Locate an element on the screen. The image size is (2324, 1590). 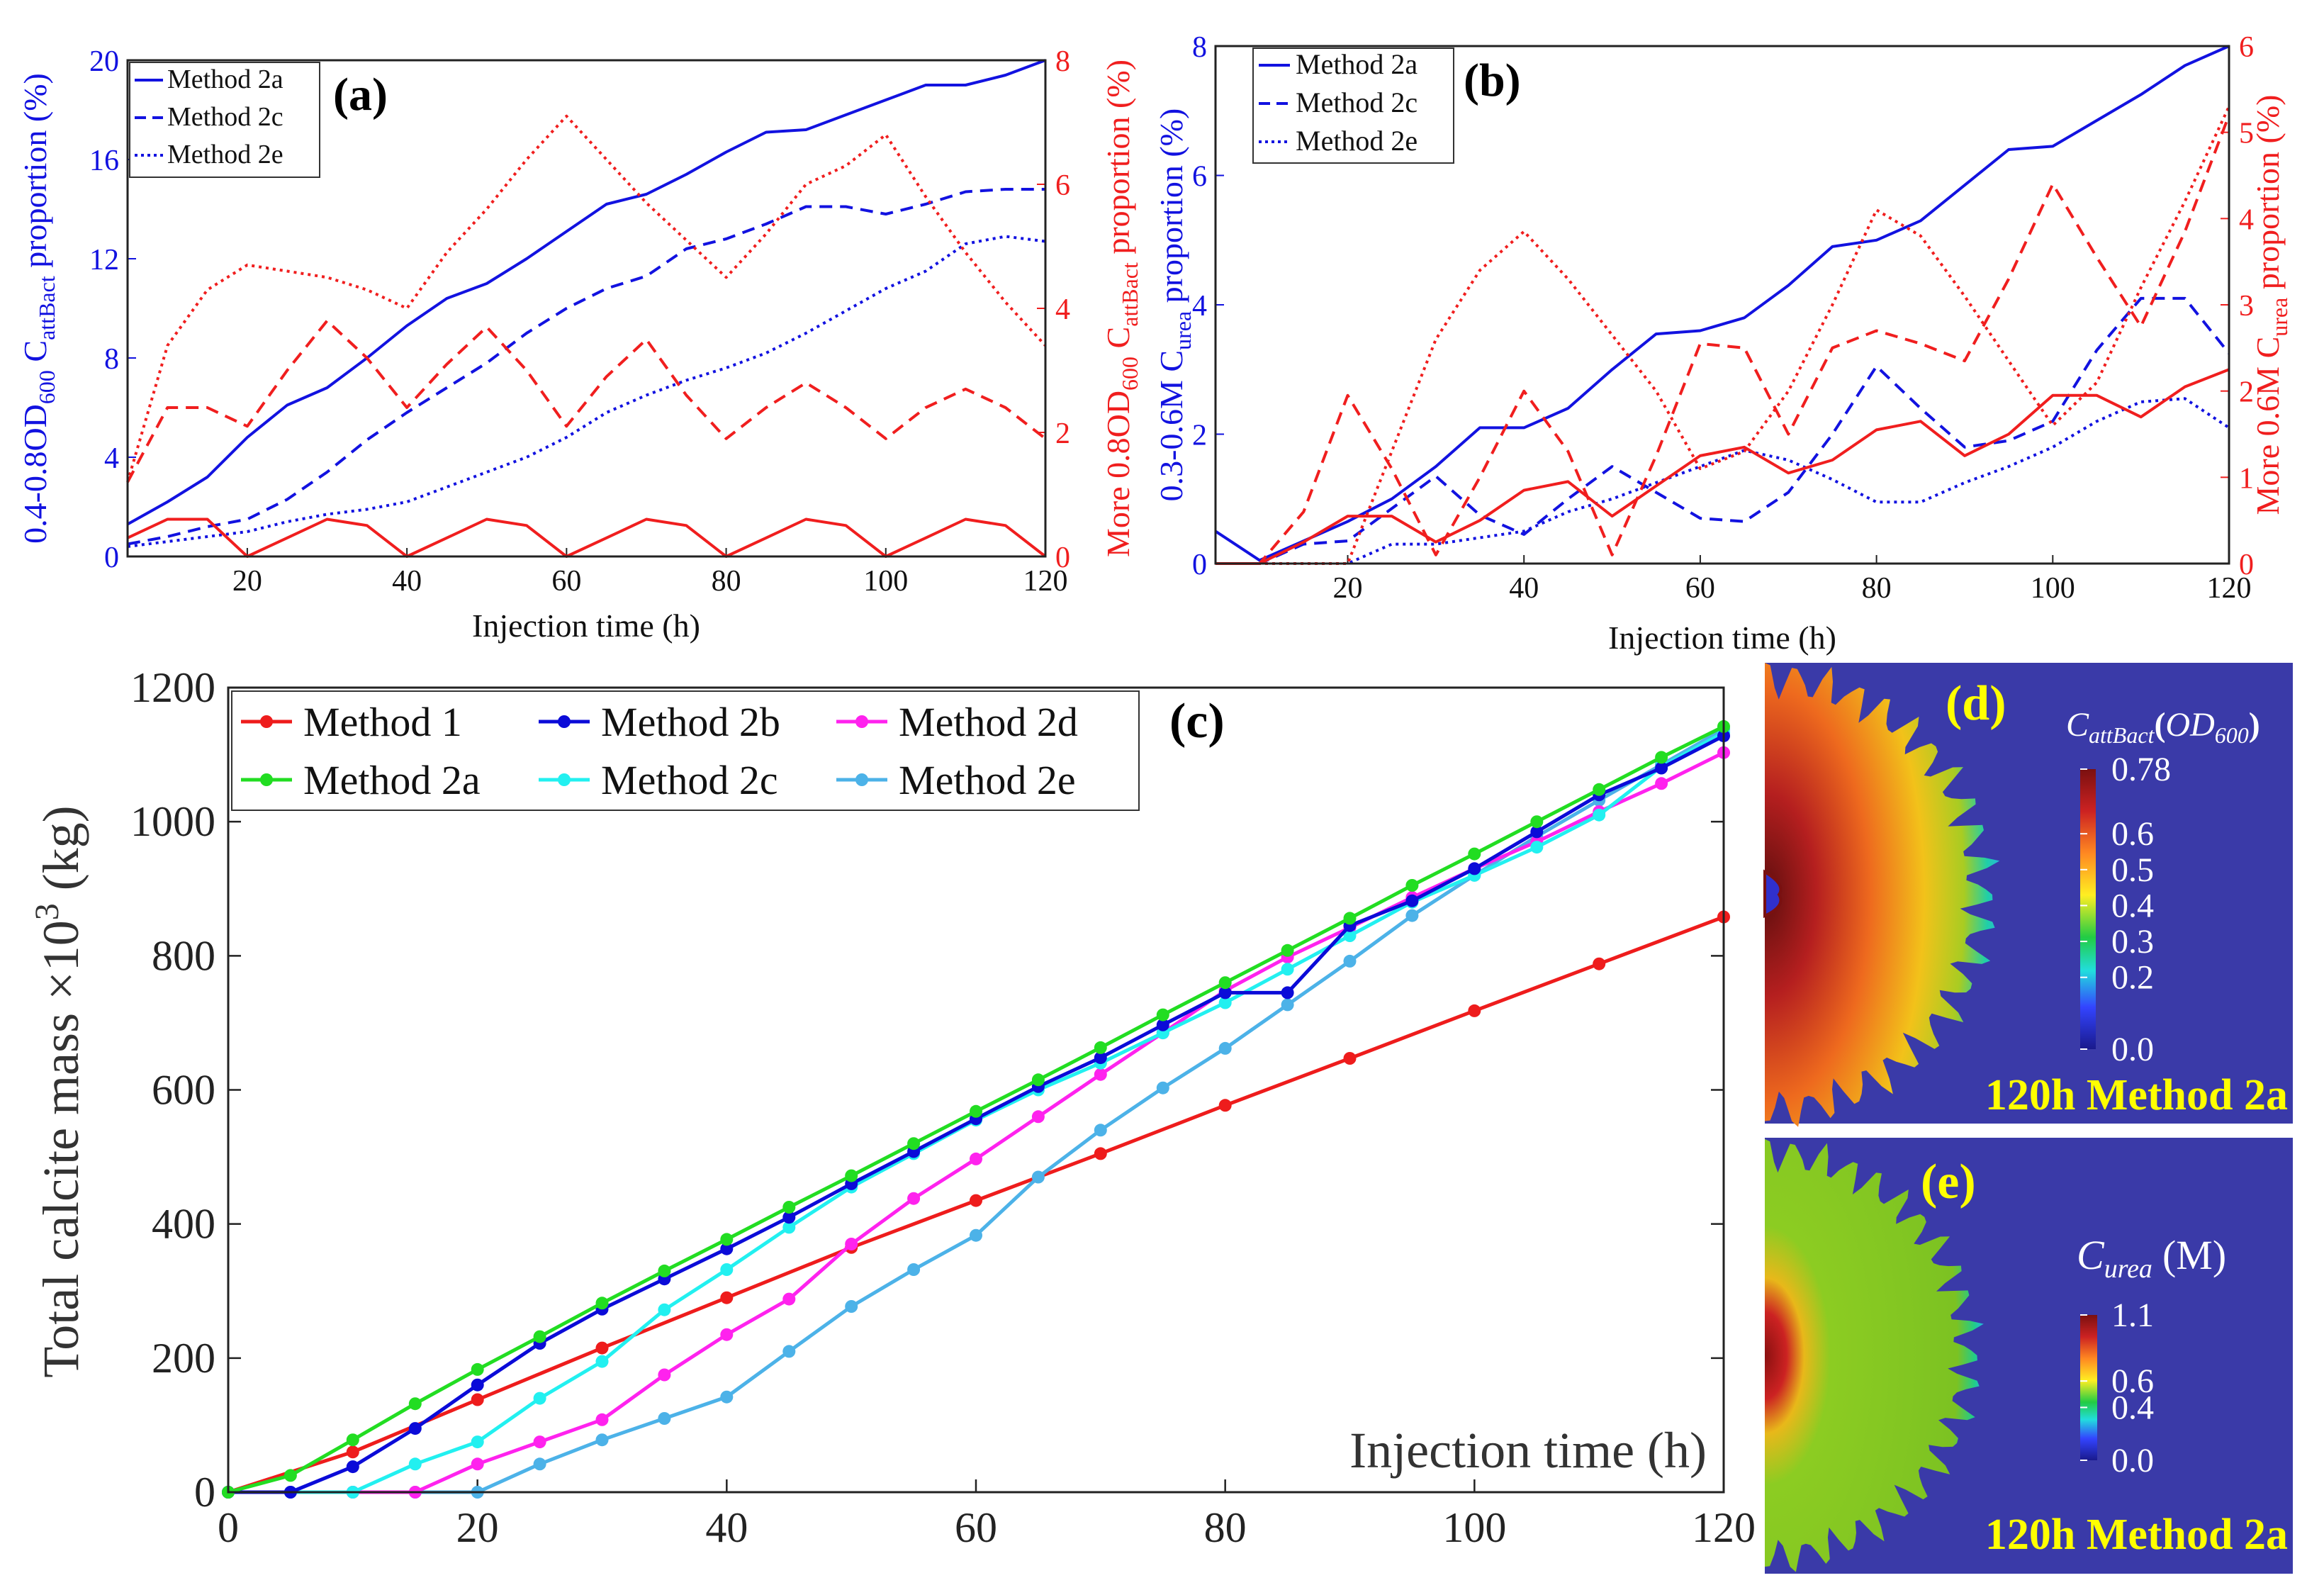
panel-e-label: (e) is located at coordinates (1948, 1182).